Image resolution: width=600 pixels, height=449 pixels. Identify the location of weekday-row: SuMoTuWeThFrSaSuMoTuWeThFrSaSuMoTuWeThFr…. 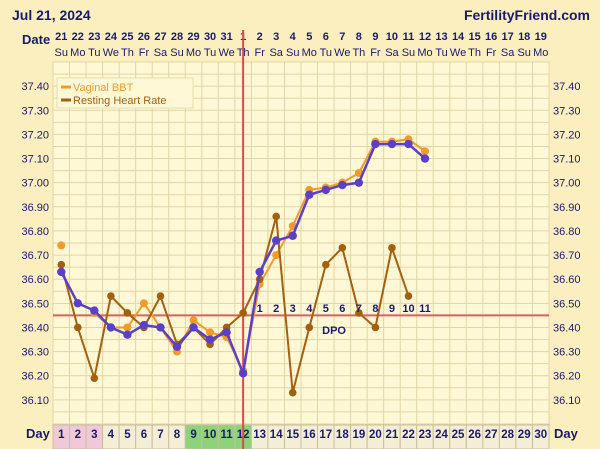
(302, 53).